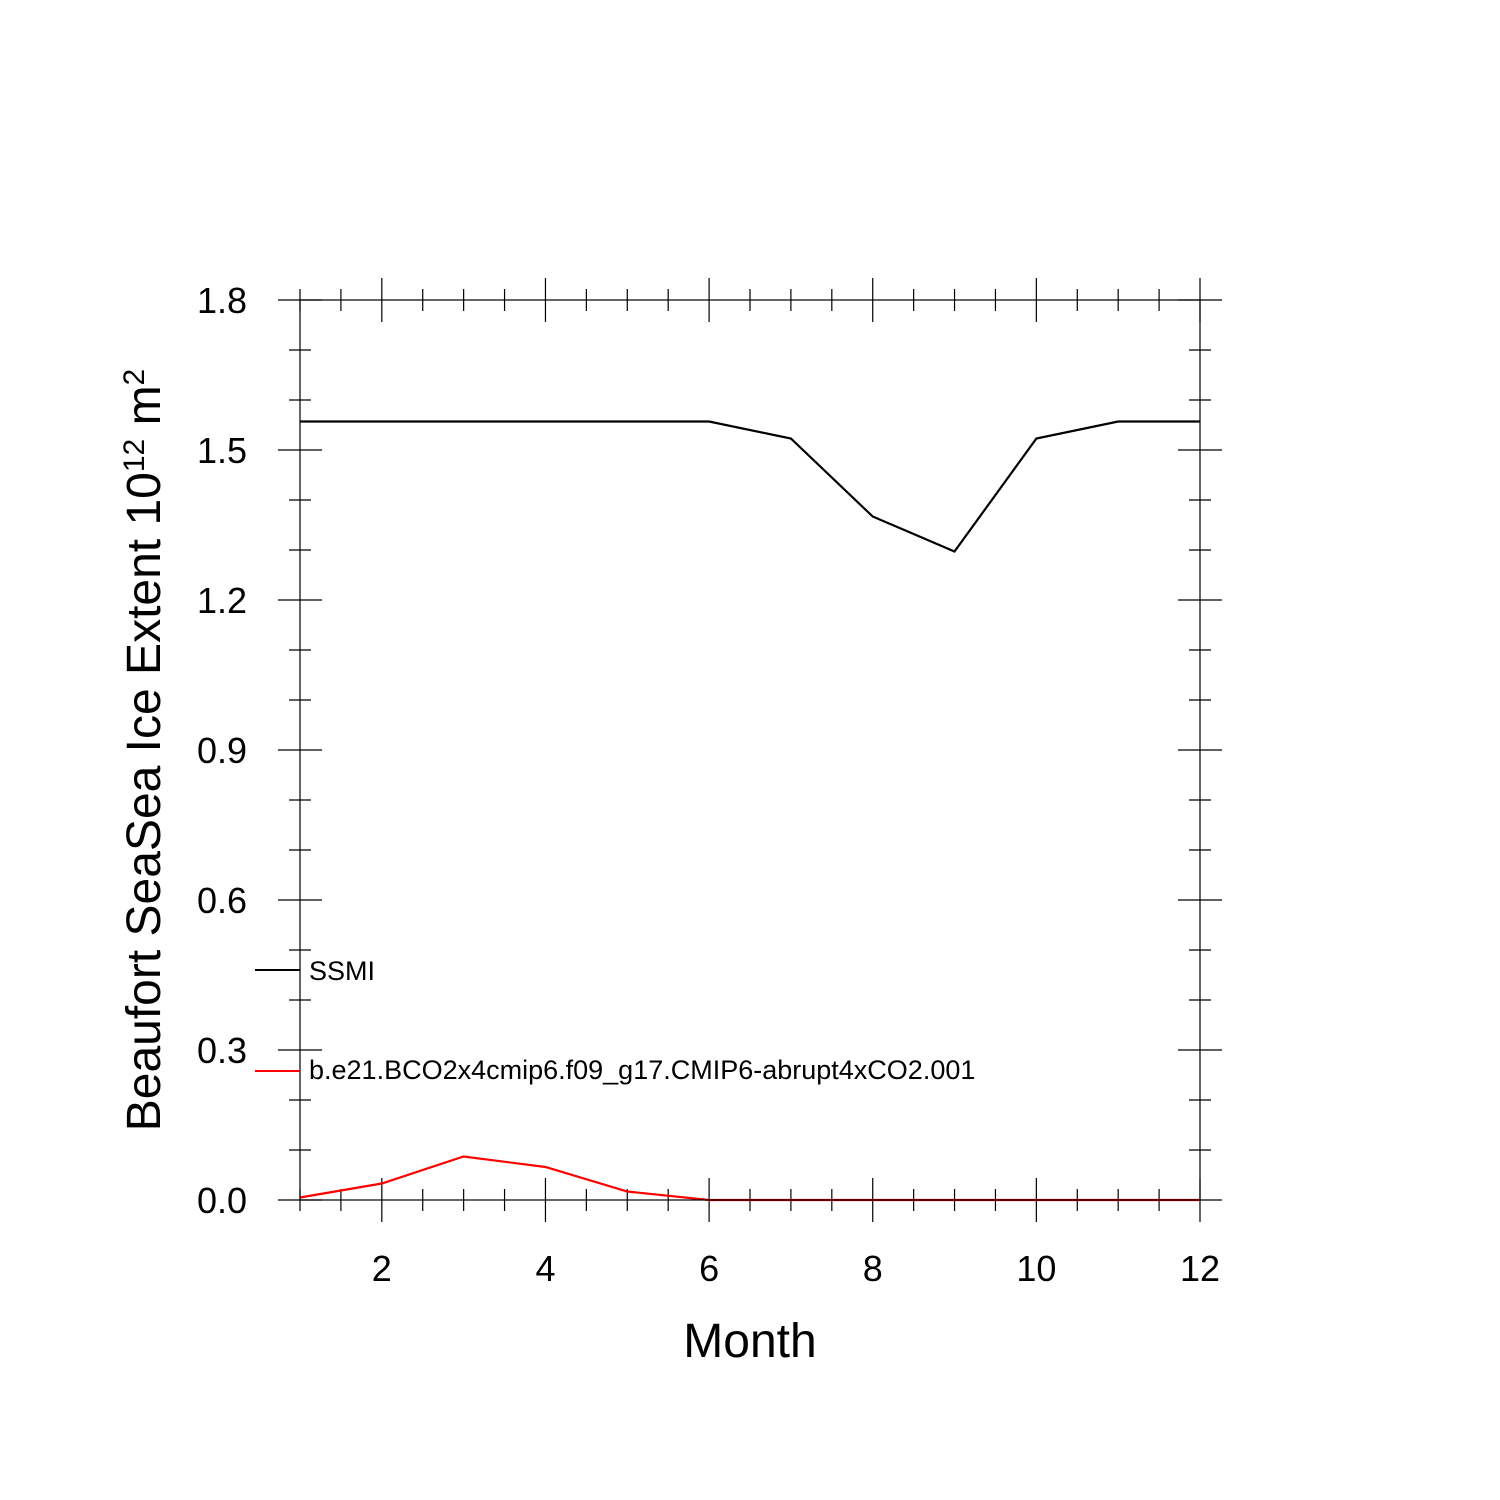  Describe the element at coordinates (222, 600) in the screenshot. I see `y-tick-label: 1.2` at that location.